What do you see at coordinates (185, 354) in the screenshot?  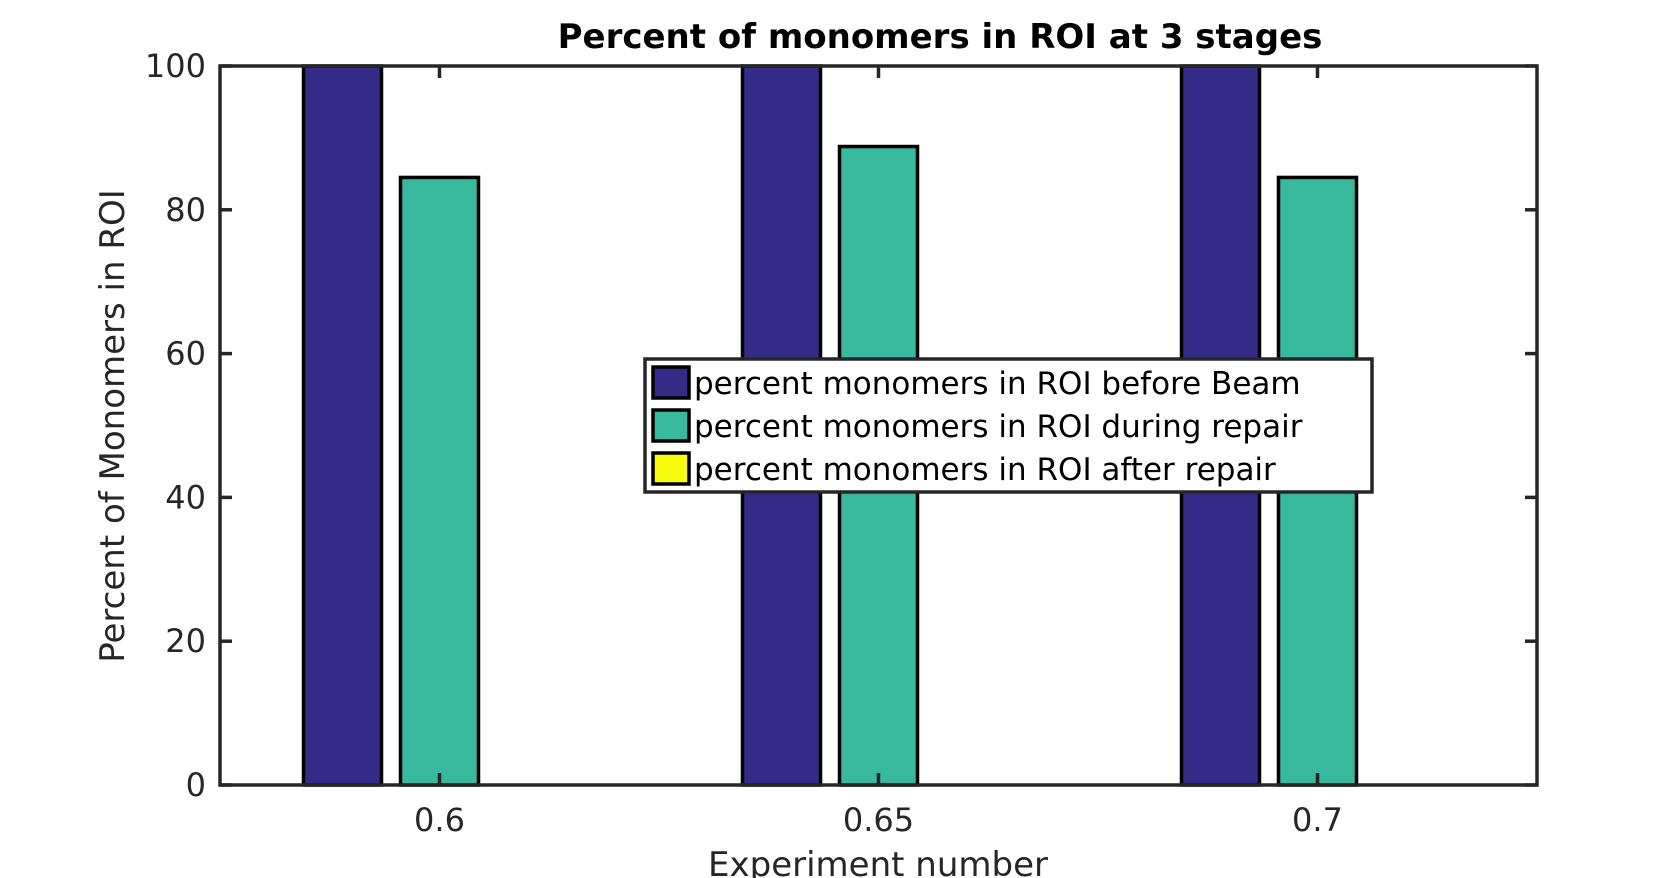 I see `y-tick-label-60: 60` at bounding box center [185, 354].